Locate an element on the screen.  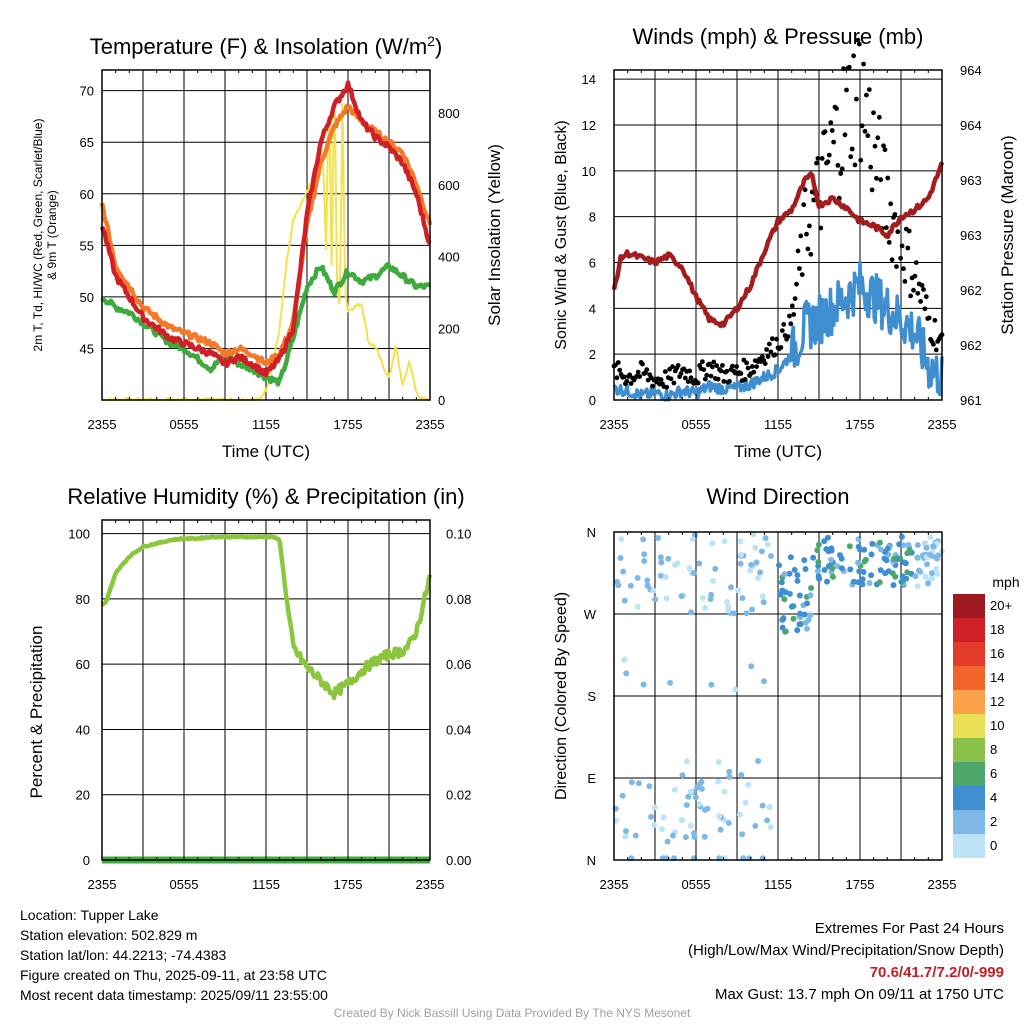
y-tick-label: 4 is located at coordinates (592, 308).